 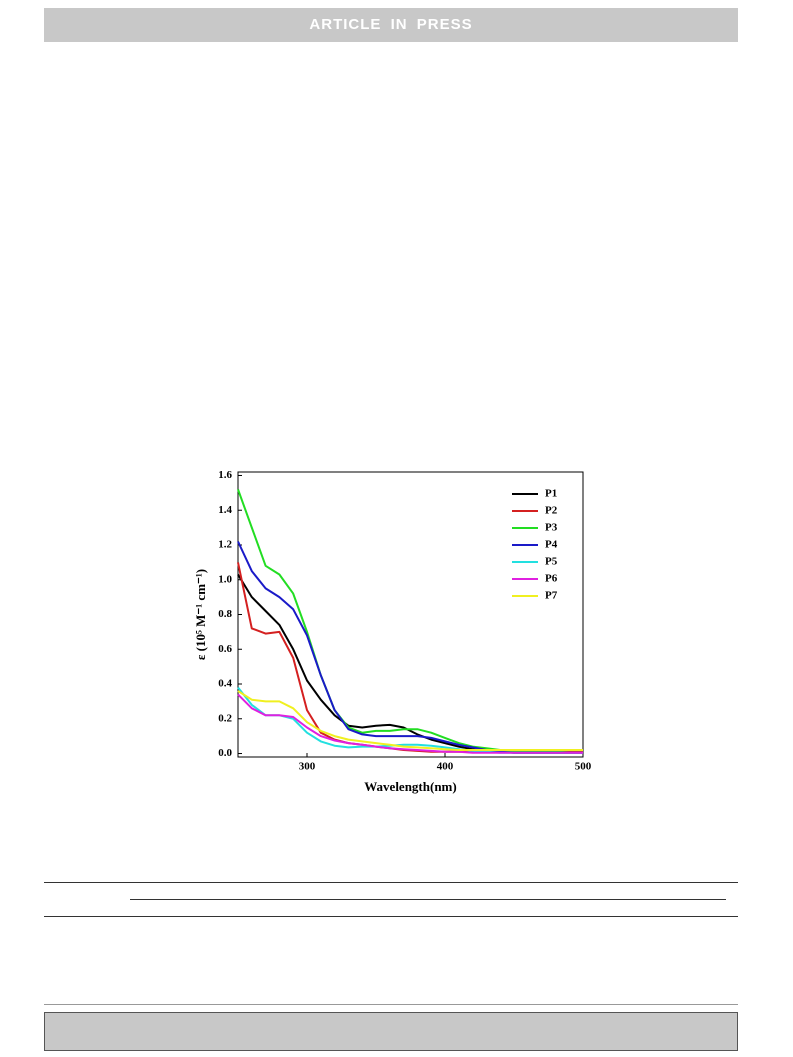 I want to click on legend-label: P3, so click(x=551, y=528).